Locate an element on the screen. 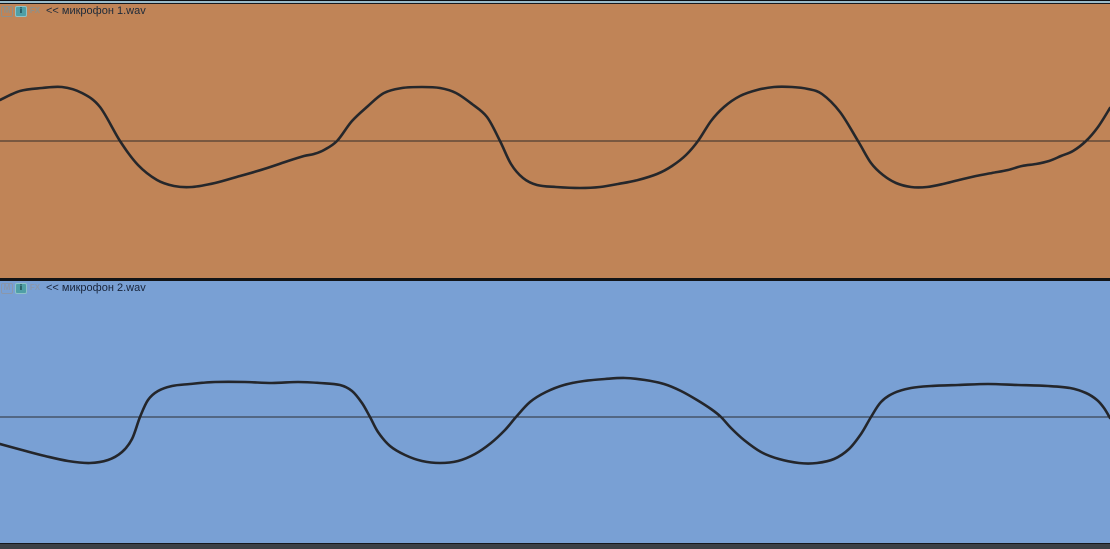 The width and height of the screenshot is (1110, 549). item-header: M i FX << микрофон 2.wav is located at coordinates (73, 288).